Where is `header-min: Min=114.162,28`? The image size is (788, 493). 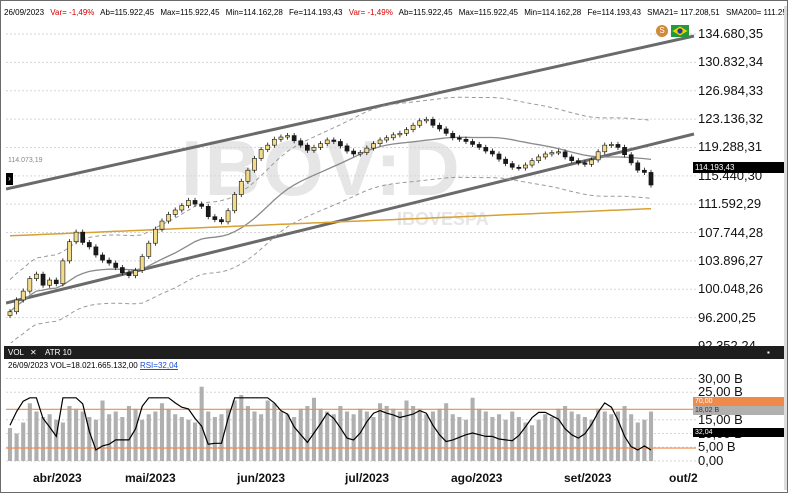 header-min: Min=114.162,28 is located at coordinates (254, 12).